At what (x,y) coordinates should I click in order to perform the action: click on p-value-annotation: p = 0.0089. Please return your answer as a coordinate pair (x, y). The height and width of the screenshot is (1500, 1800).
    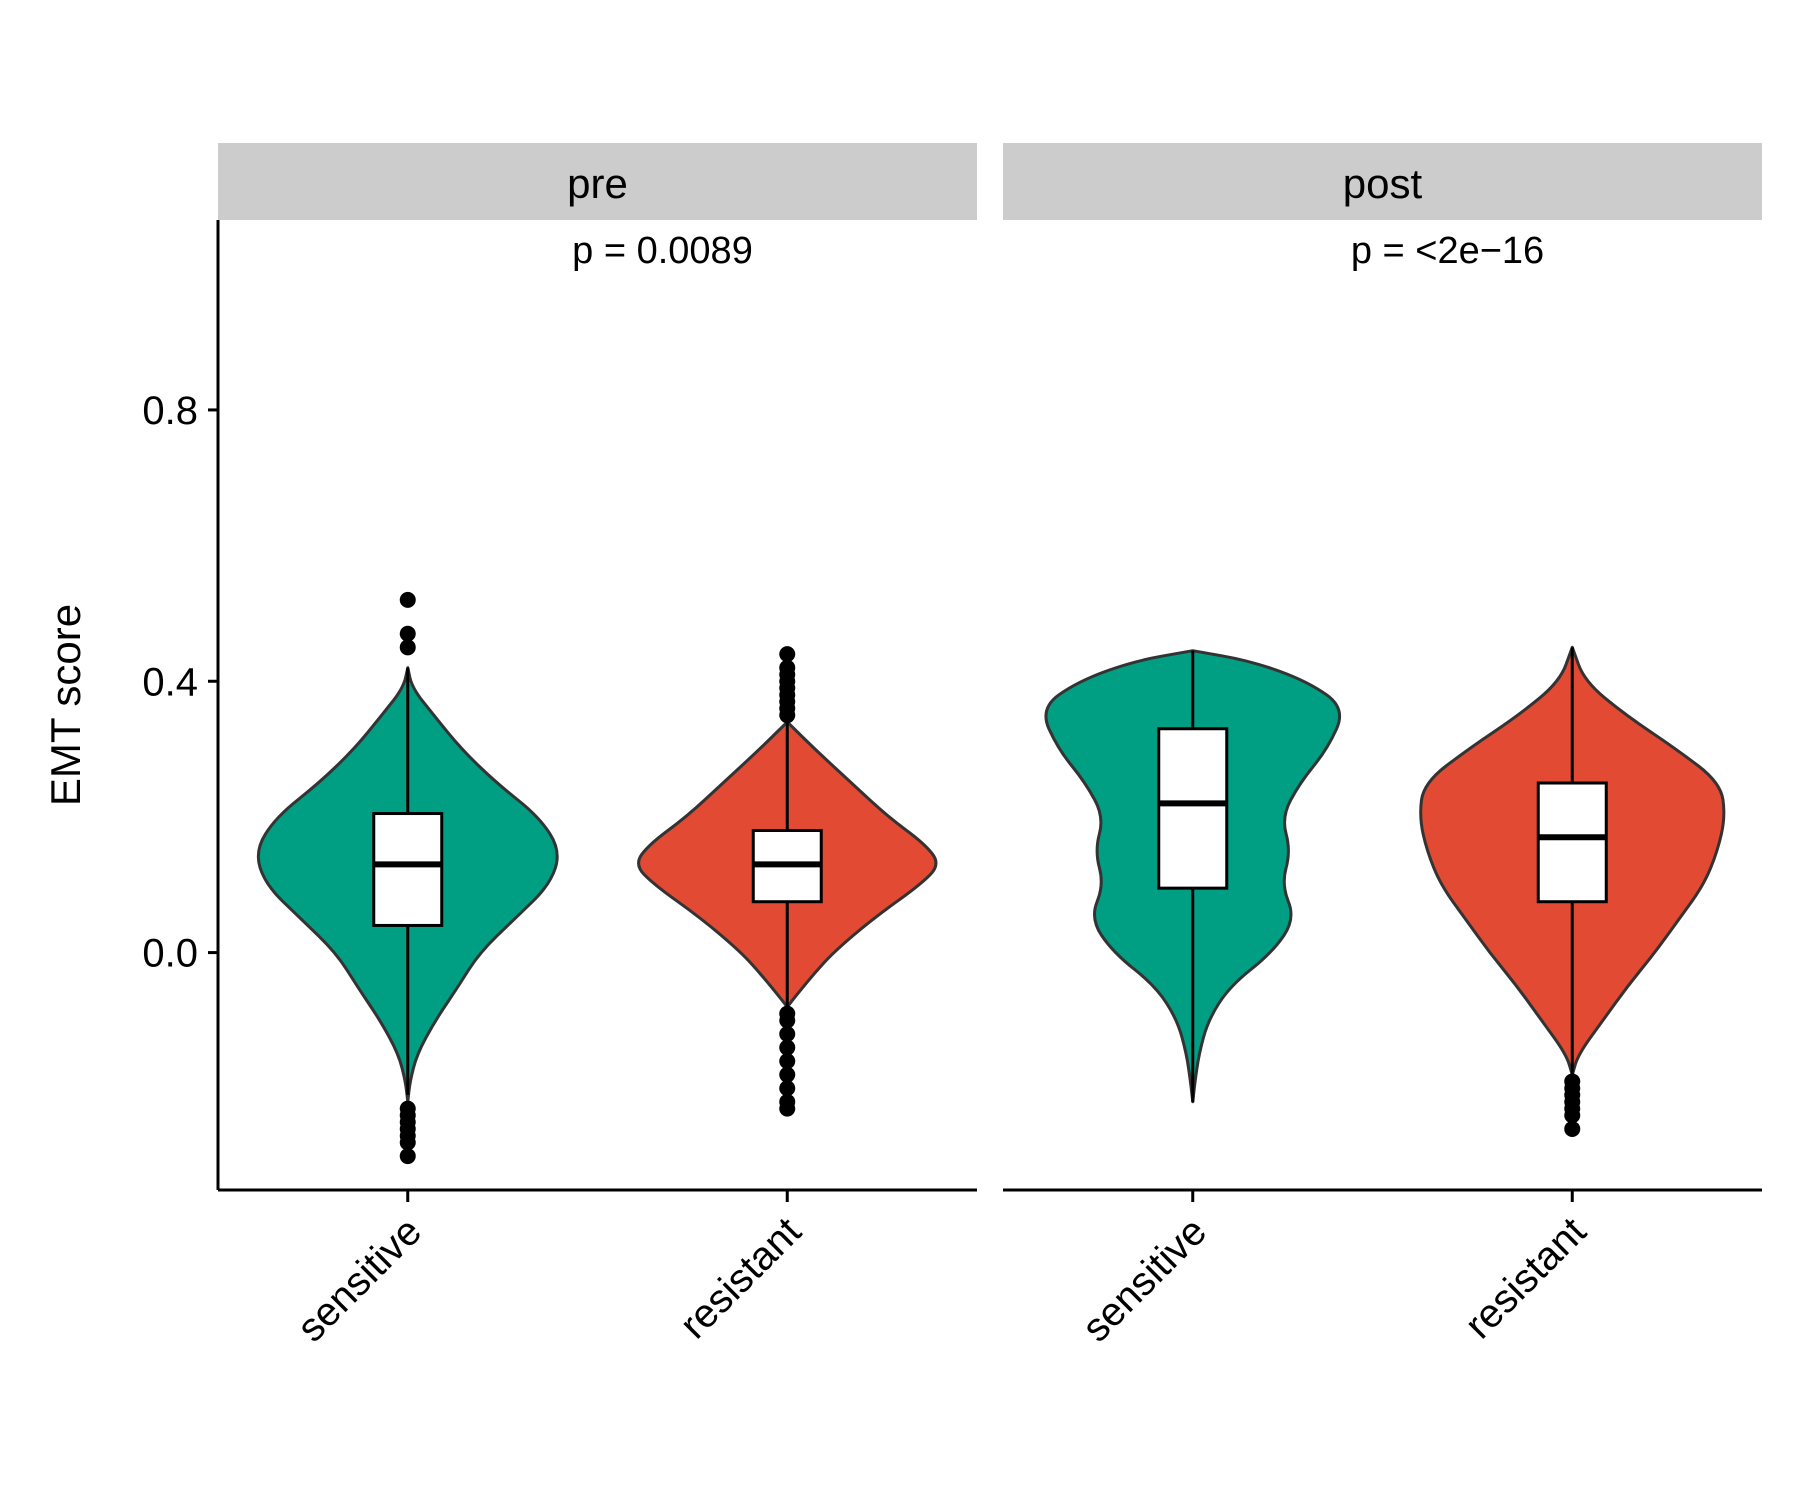
    Looking at the image, I should click on (662, 251).